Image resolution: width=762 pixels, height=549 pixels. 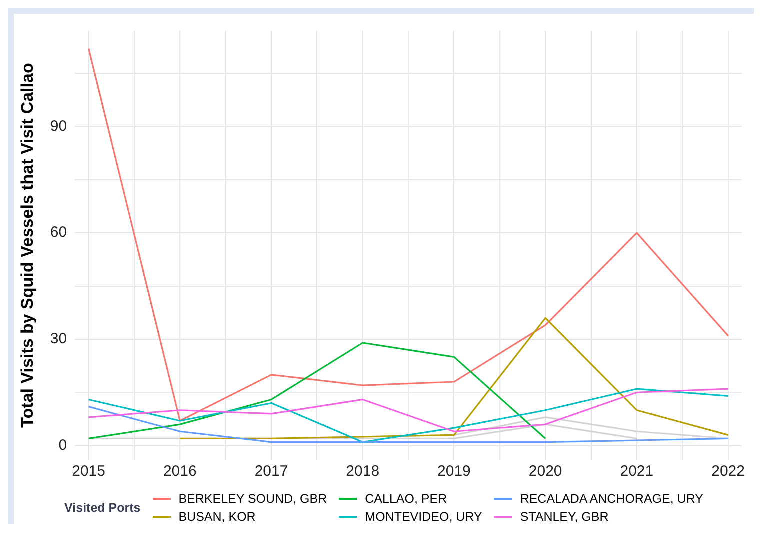 I want to click on legend-label: BERKELEY SOUND, GBR, so click(x=253, y=499).